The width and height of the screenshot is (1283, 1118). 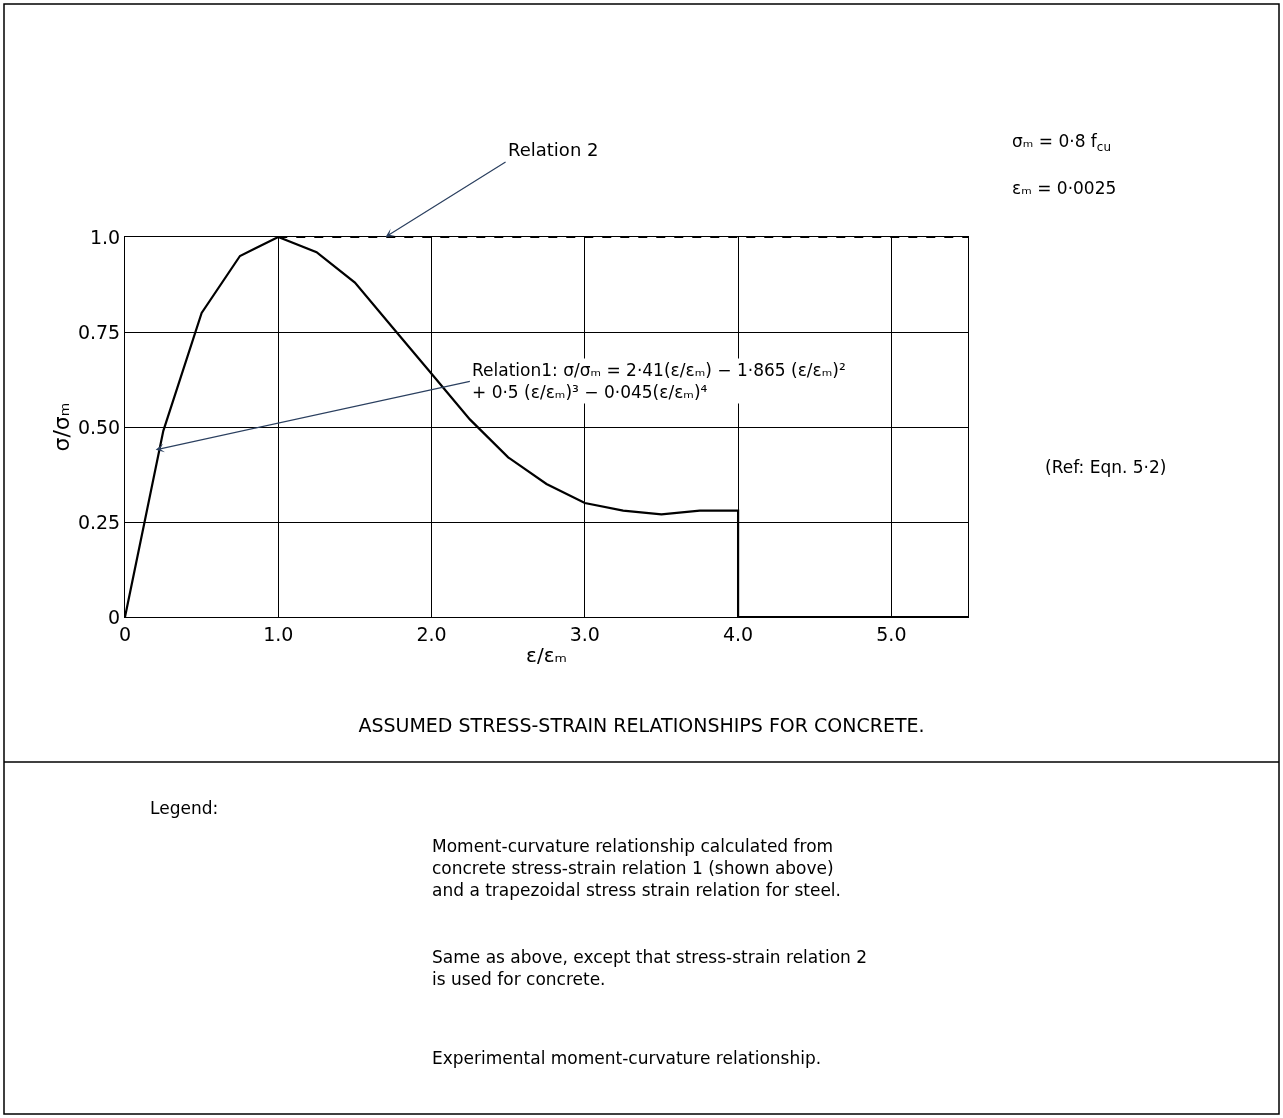 What do you see at coordinates (641, 724) in the screenshot?
I see `text: ASSUMED STRESS-STRAIN RELATIONSHIPS FOR CONCRETE.` at bounding box center [641, 724].